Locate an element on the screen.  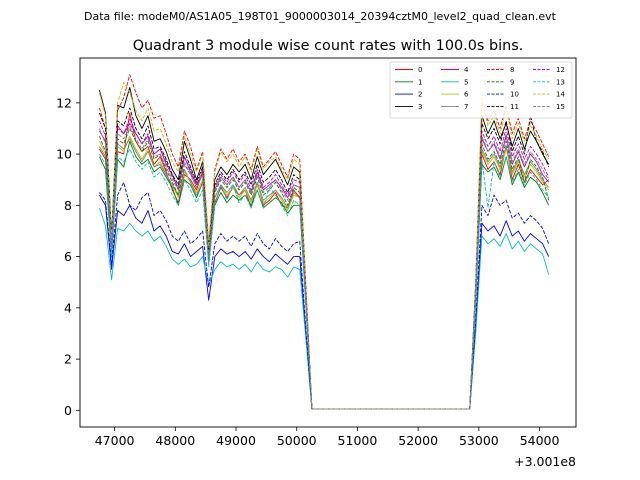
x-tick-label: 47000 is located at coordinates (115, 440).